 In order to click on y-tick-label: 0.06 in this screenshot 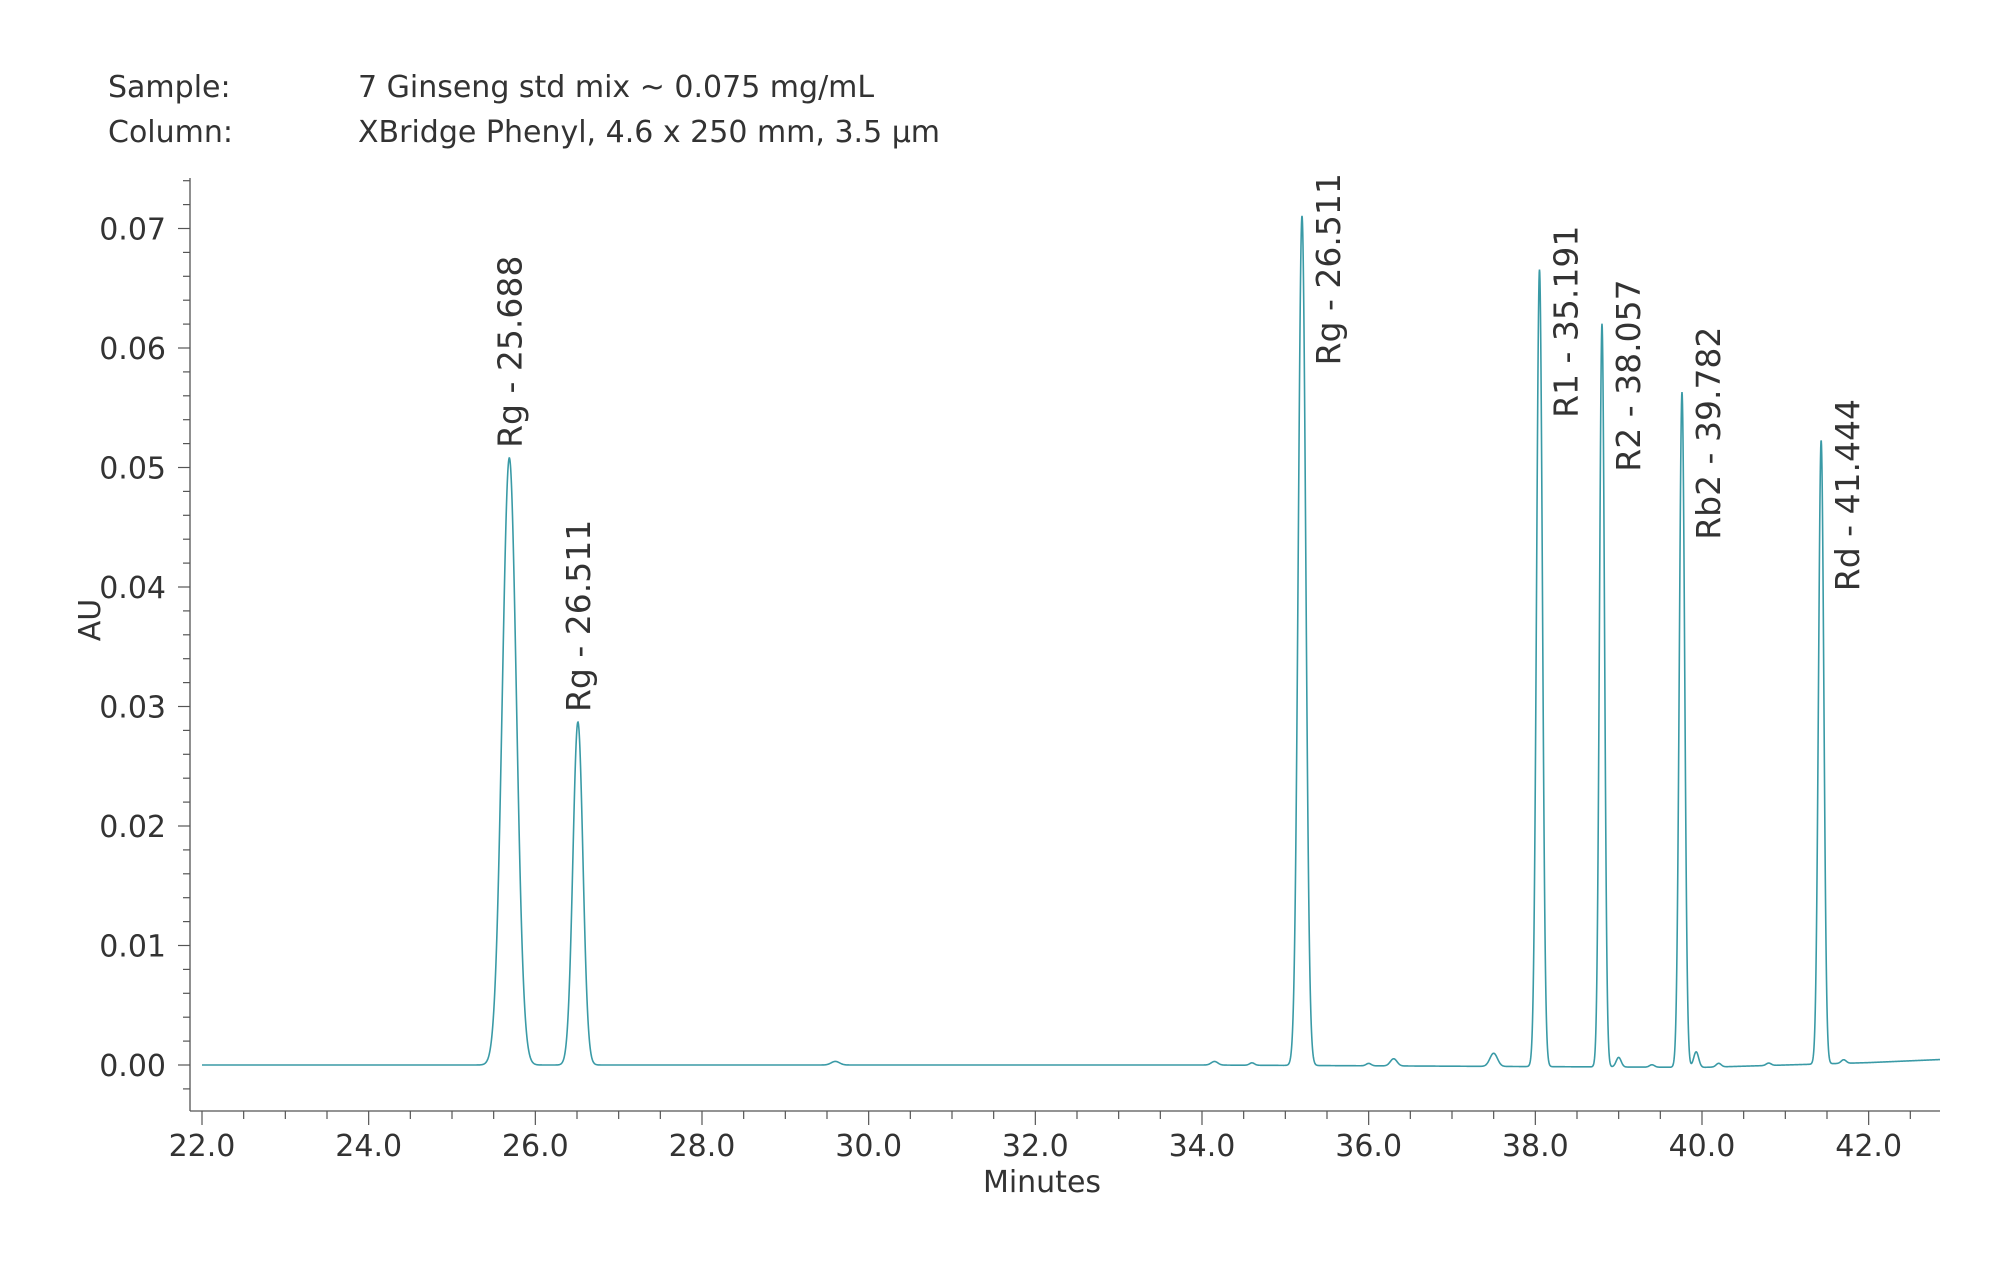, I will do `click(132, 349)`.